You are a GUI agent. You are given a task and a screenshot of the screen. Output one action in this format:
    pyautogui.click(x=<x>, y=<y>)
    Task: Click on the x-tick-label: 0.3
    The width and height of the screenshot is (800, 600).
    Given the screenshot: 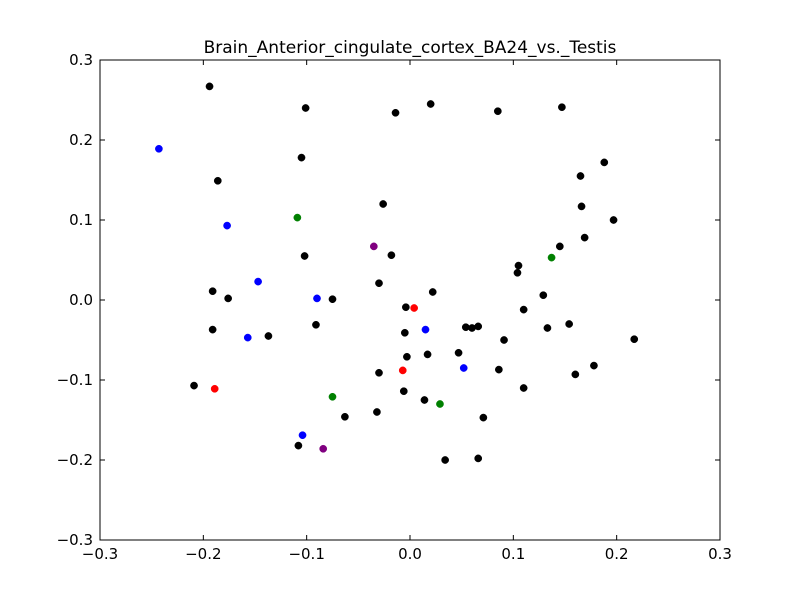 What is the action you would take?
    pyautogui.click(x=720, y=554)
    